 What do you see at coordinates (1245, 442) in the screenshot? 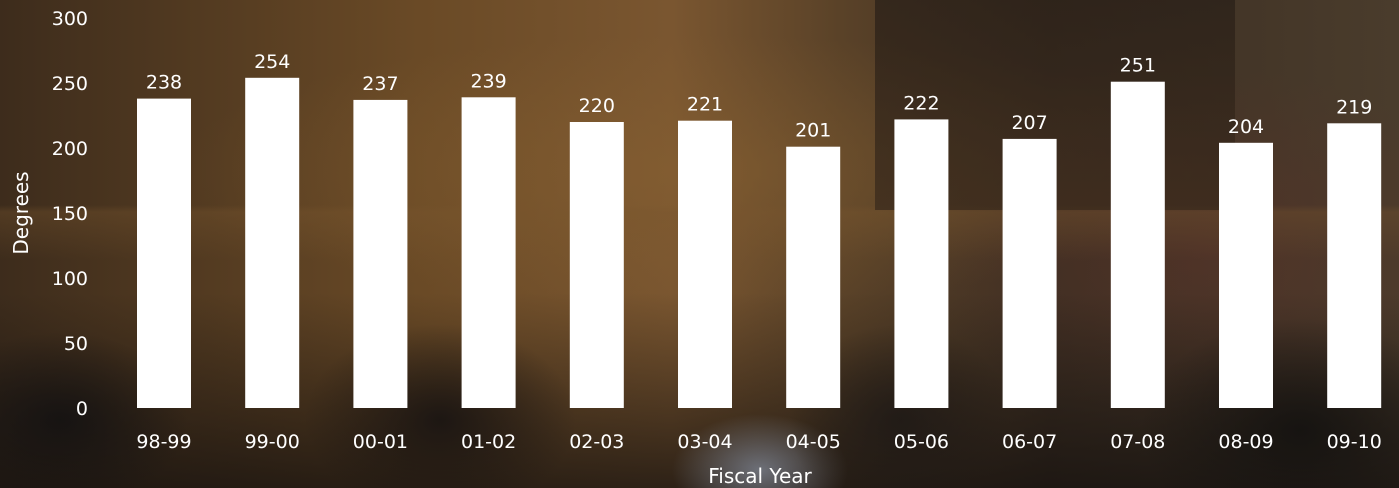
I see `x-tick-label-08-09: 08-09` at bounding box center [1245, 442].